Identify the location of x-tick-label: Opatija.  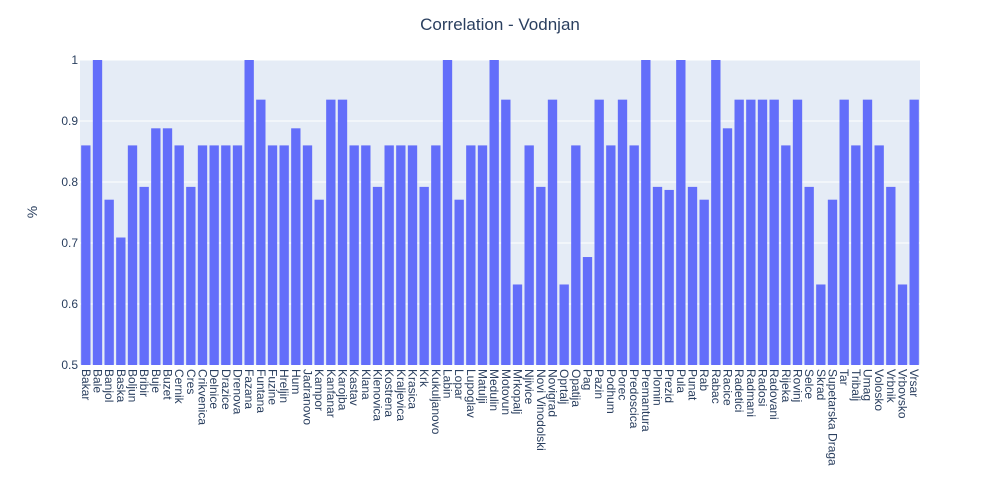
(576, 388).